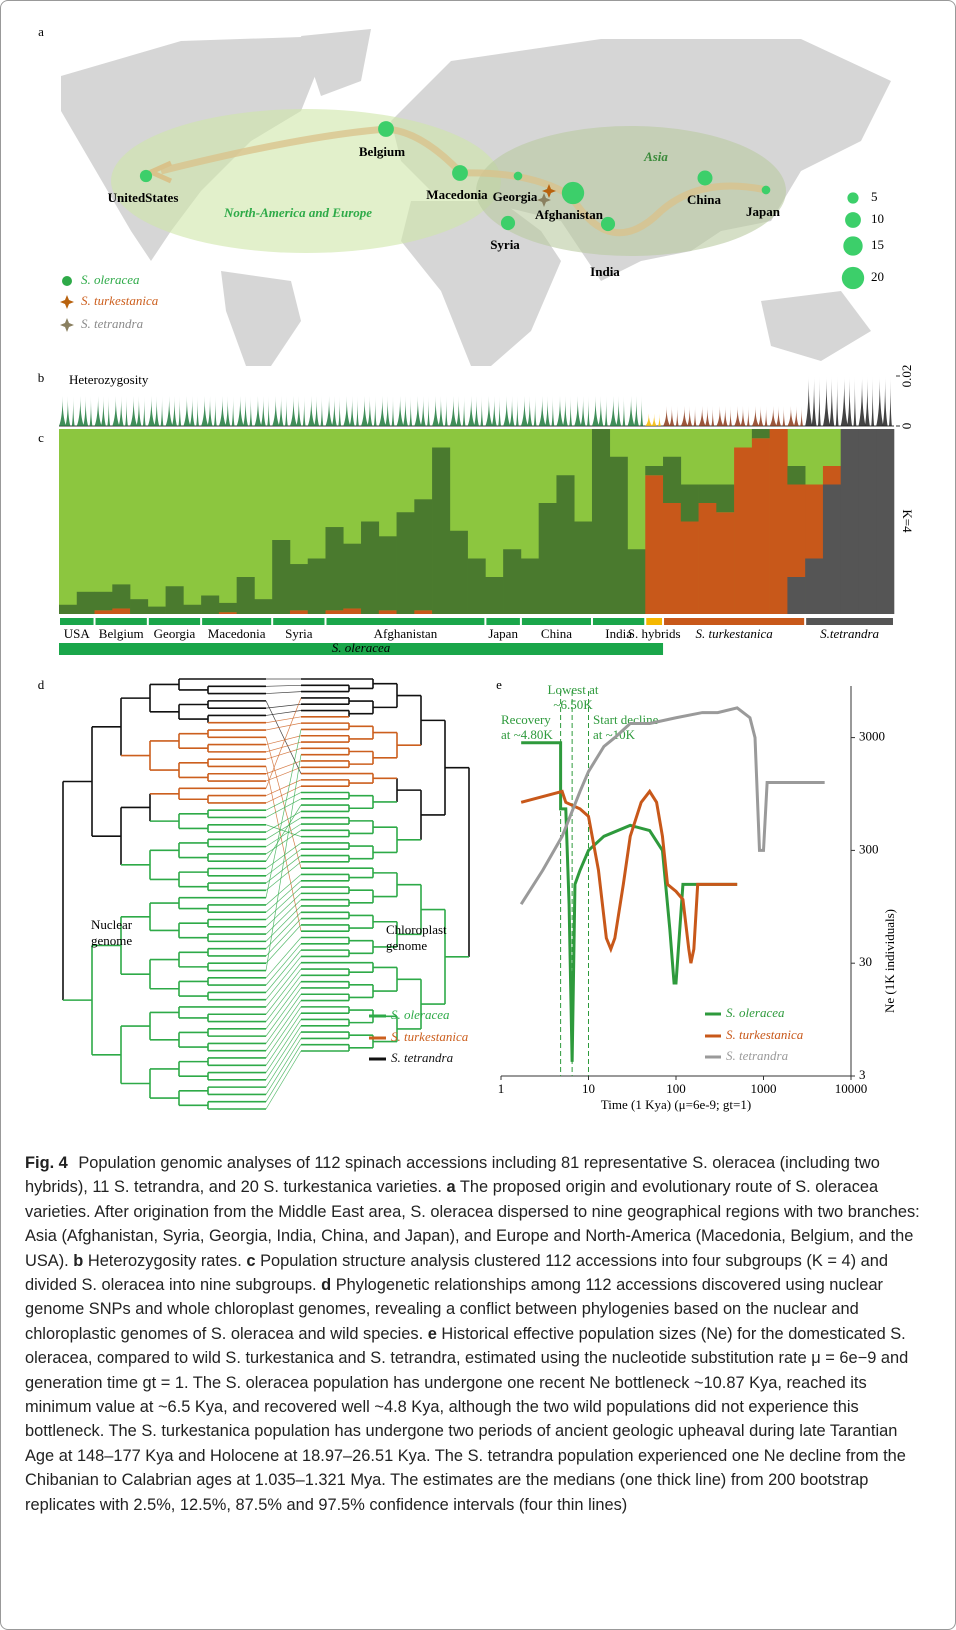 The height and width of the screenshot is (1630, 956). I want to click on panel-label: e, so click(499, 684).